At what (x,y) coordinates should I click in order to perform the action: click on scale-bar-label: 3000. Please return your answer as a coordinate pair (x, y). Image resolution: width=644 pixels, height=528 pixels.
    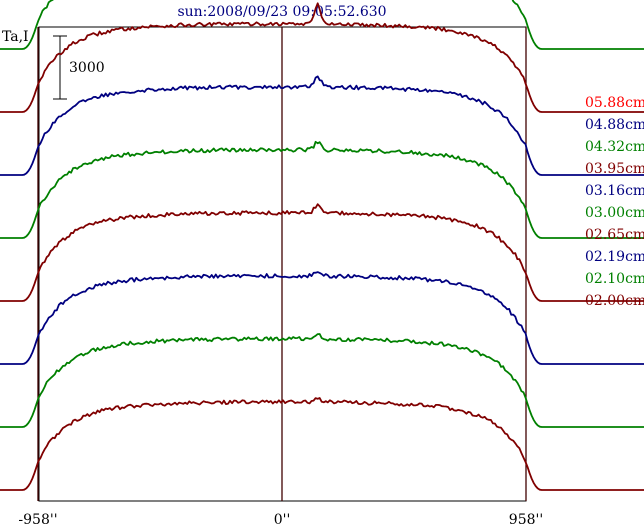
    Looking at the image, I should click on (87, 68).